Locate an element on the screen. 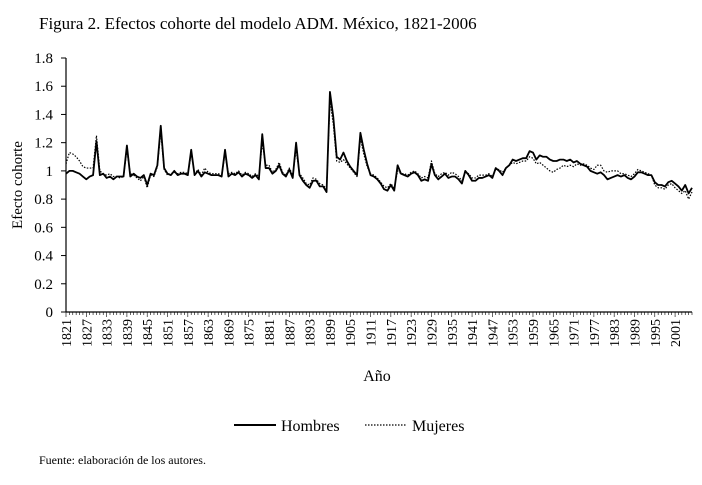  x-tick-label: 1881 is located at coordinates (270, 333).